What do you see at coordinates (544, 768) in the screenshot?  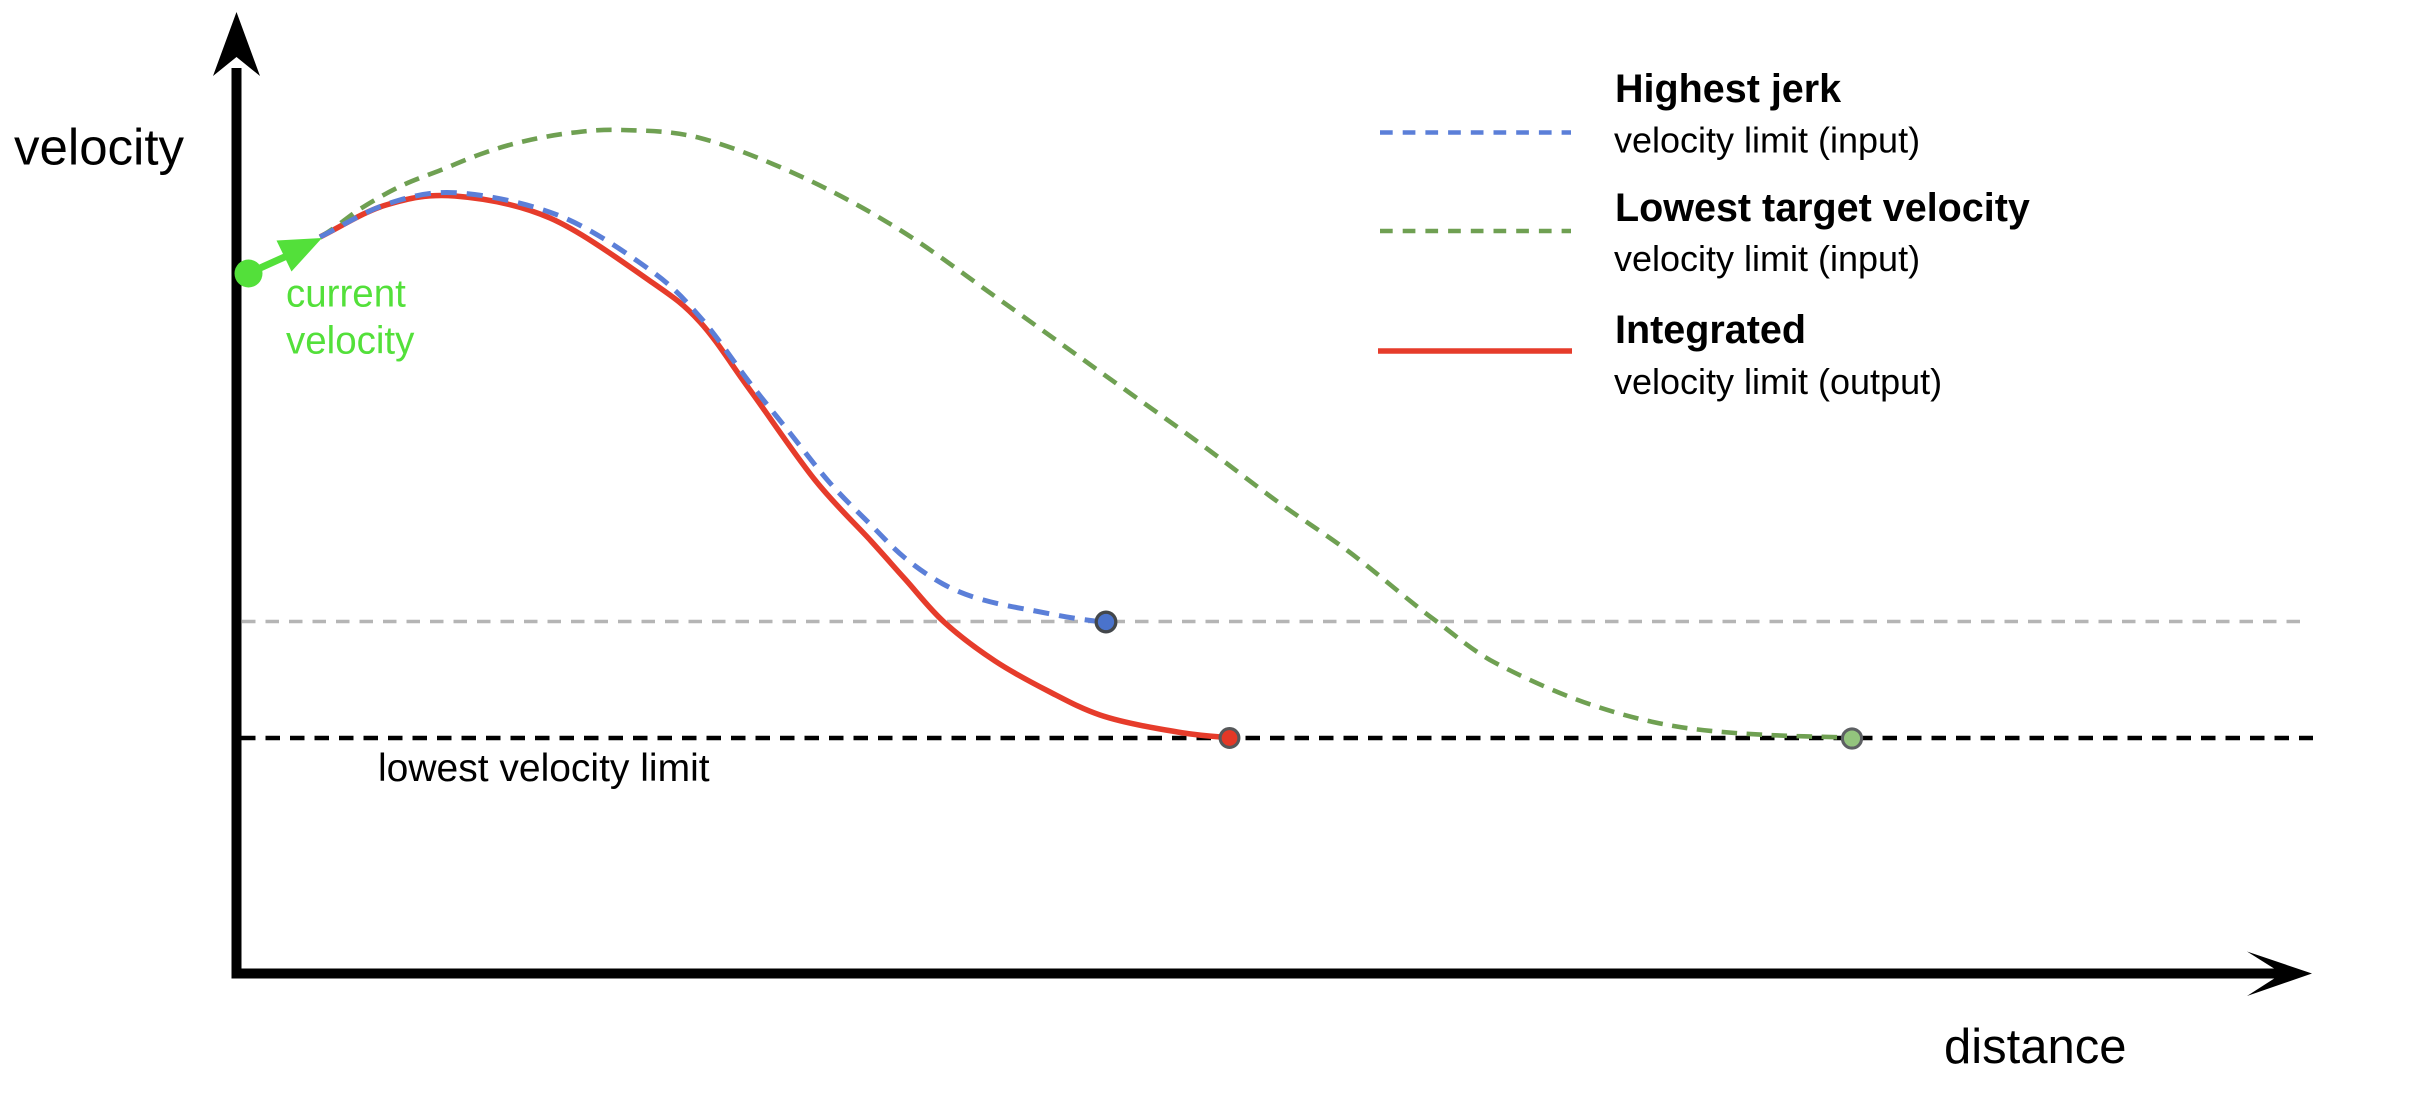 I see `svg-text: lowest velocity limit` at bounding box center [544, 768].